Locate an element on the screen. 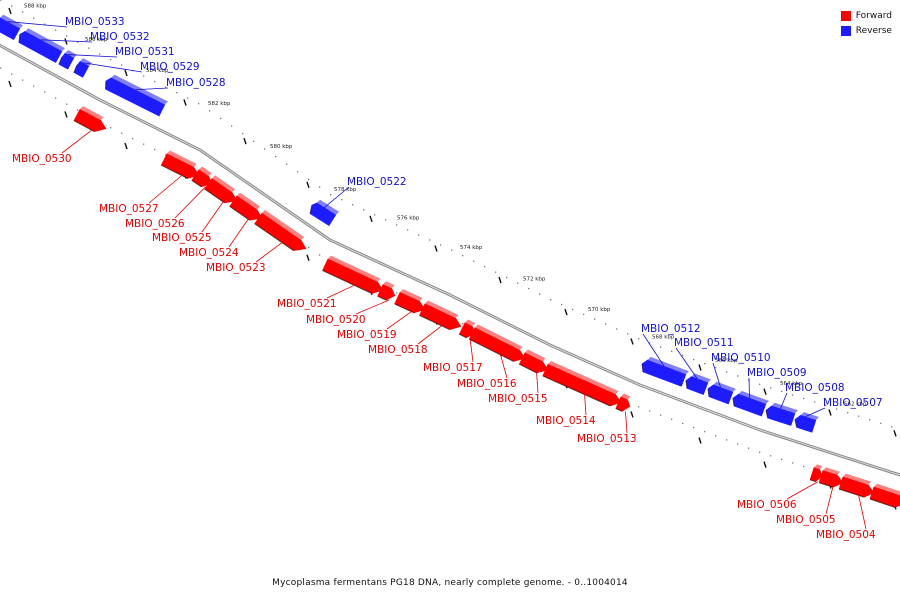  gene-label-mbio_0523: MBIO_0523 is located at coordinates (236, 268).